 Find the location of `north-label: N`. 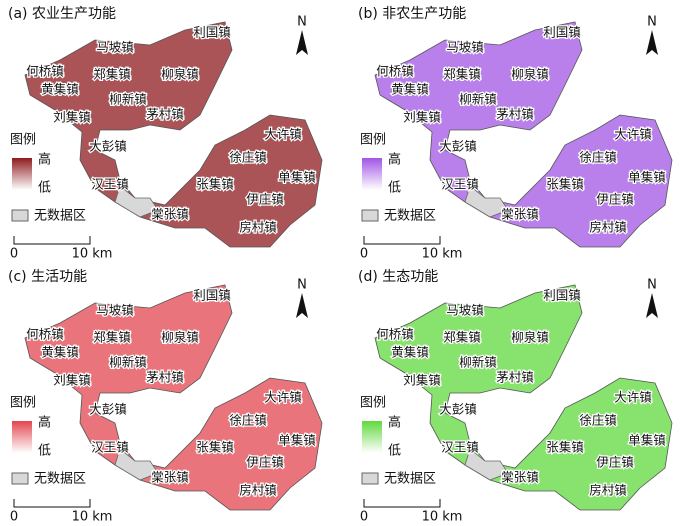

north-label: N is located at coordinates (652, 285).